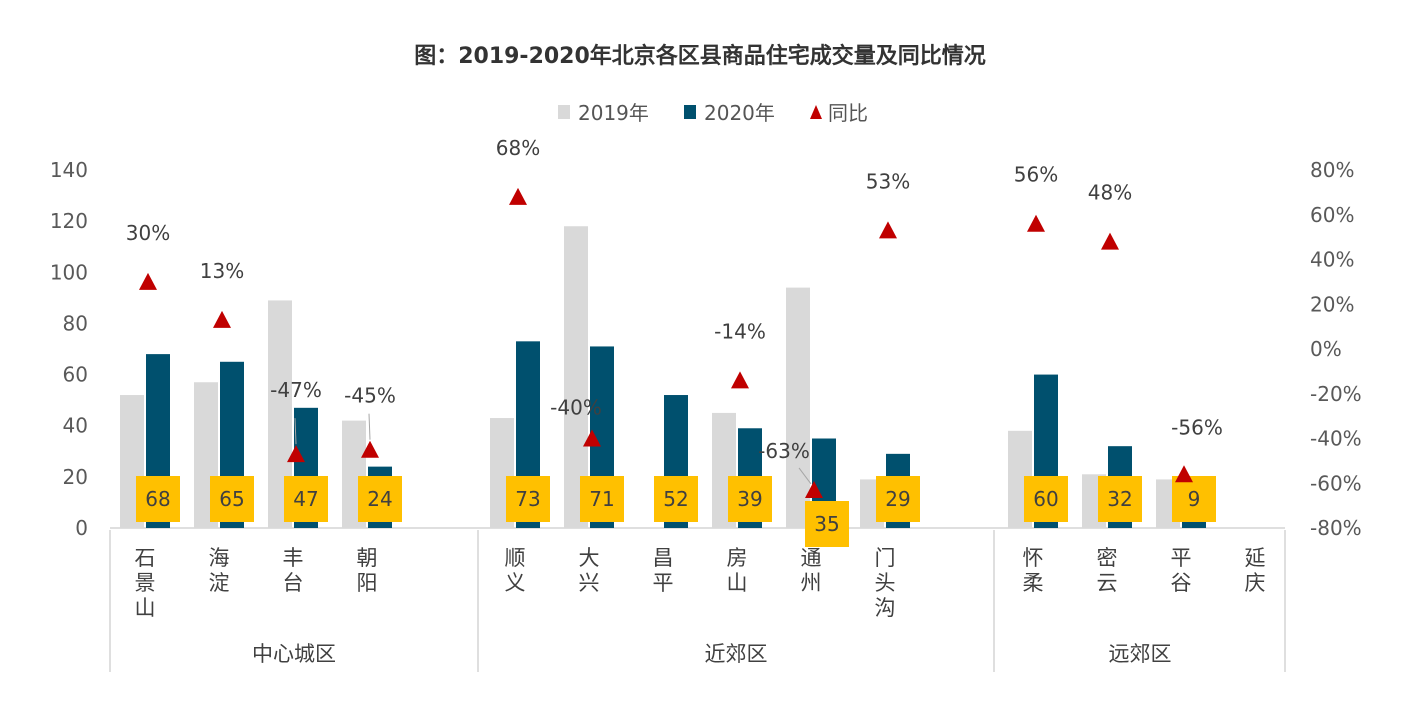 Image resolution: width=1401 pixels, height=701 pixels. Describe the element at coordinates (145, 583) in the screenshot. I see `category-label: 石景山` at that location.